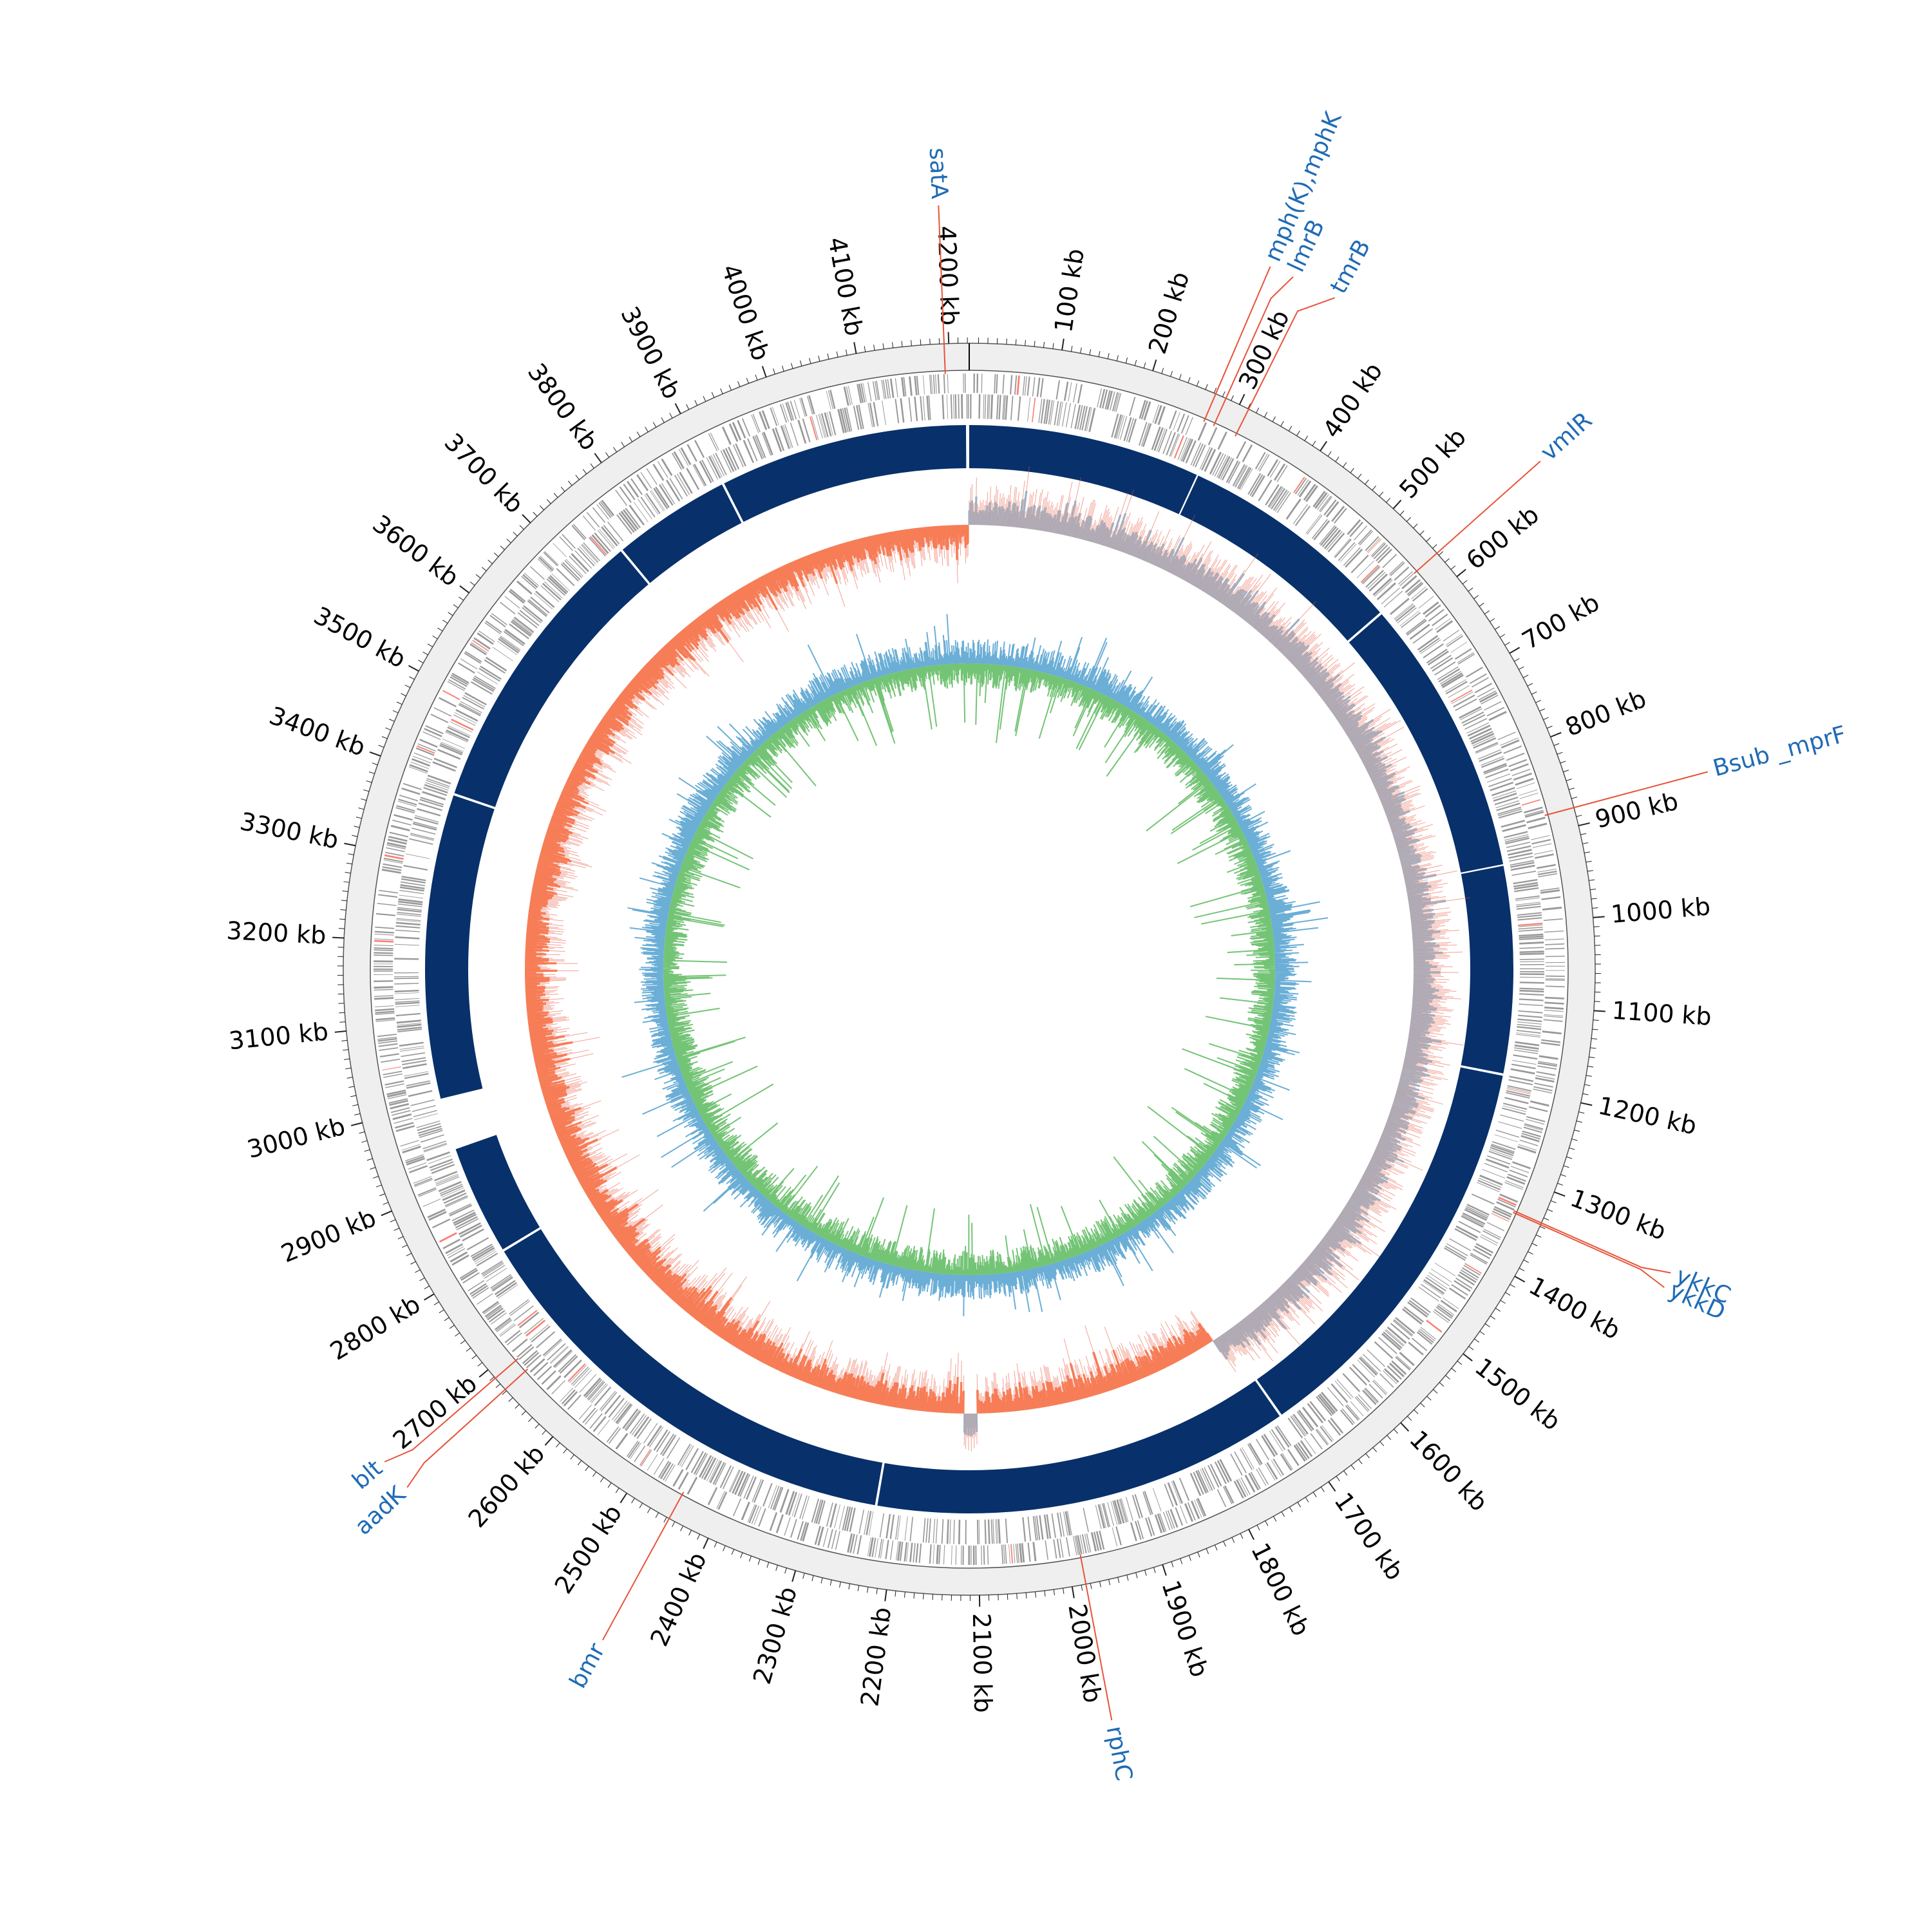 The image size is (1932, 1932). What do you see at coordinates (1352, 400) in the screenshot?
I see `tick-label: 400 kb` at bounding box center [1352, 400].